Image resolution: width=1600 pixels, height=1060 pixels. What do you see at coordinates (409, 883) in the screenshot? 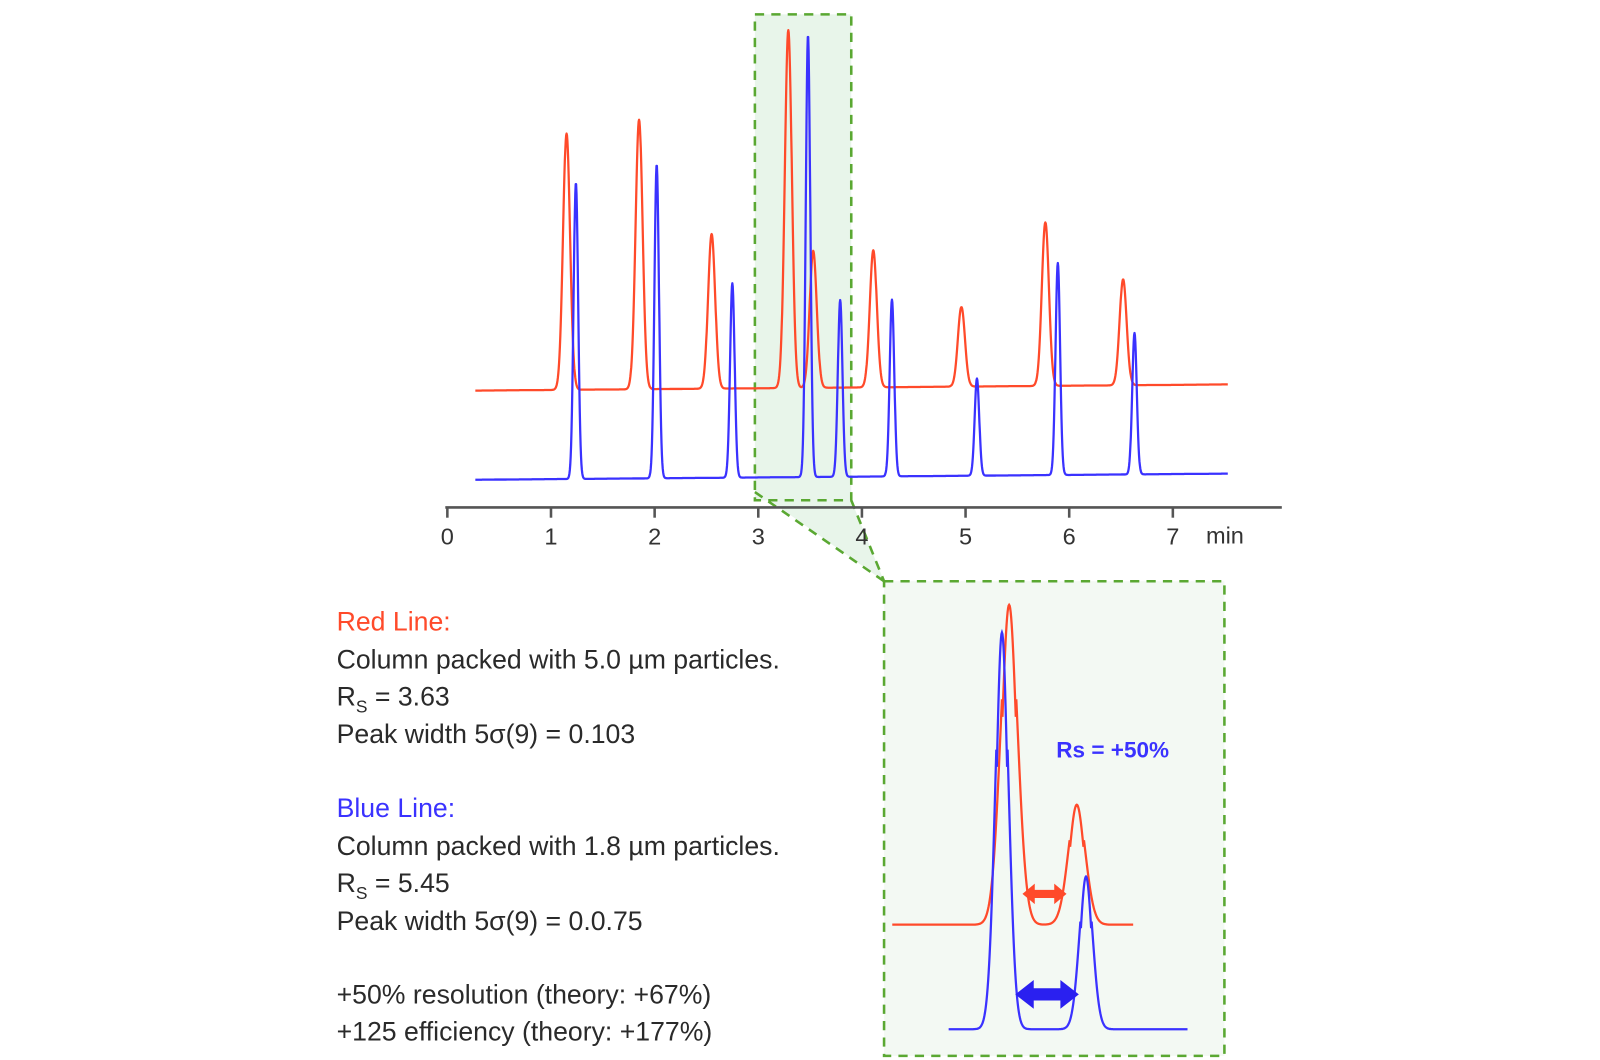
I see `rs-value: = 5.45` at bounding box center [409, 883].